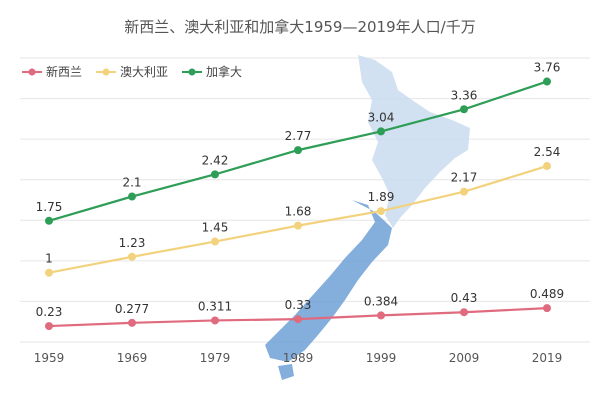 This screenshot has width=600, height=400. What do you see at coordinates (464, 298) in the screenshot?
I see `data-label: 0.43` at bounding box center [464, 298].